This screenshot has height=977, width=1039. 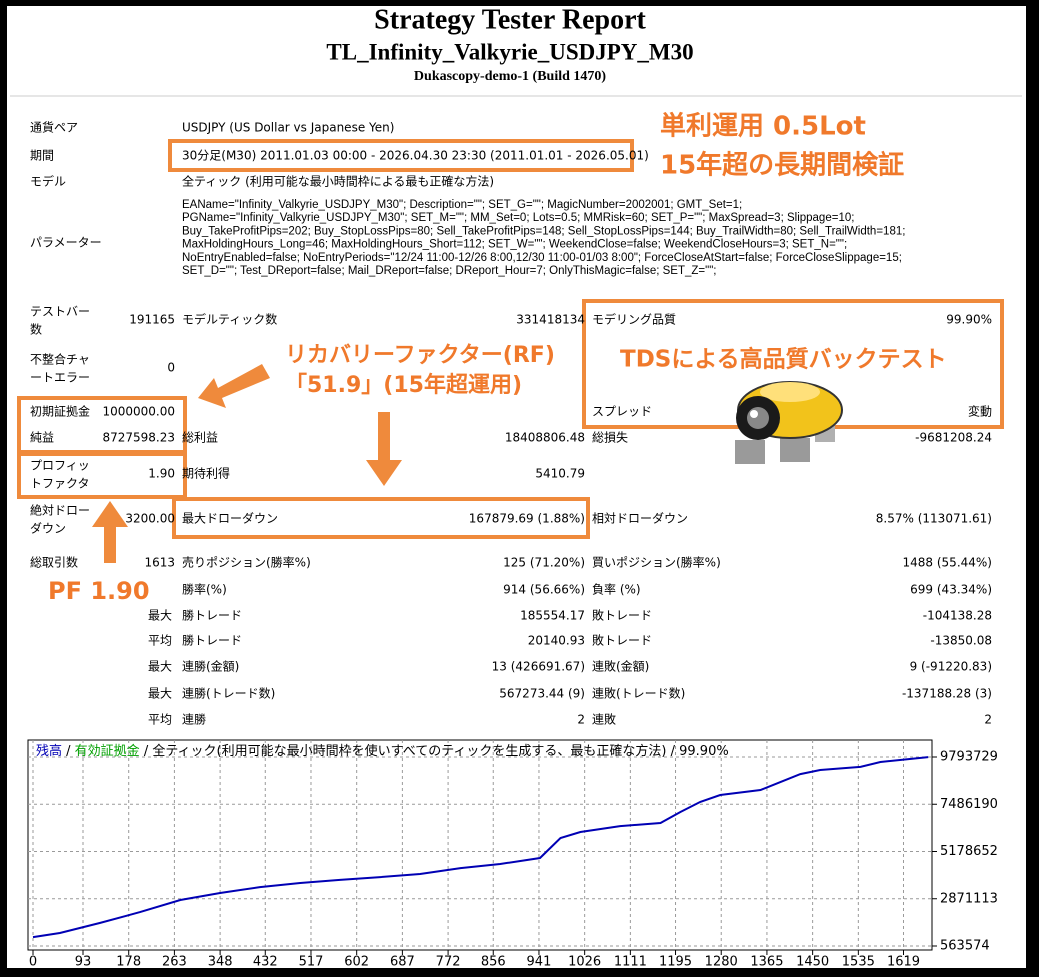 I want to click on x-tick-label: 517, so click(x=311, y=962).